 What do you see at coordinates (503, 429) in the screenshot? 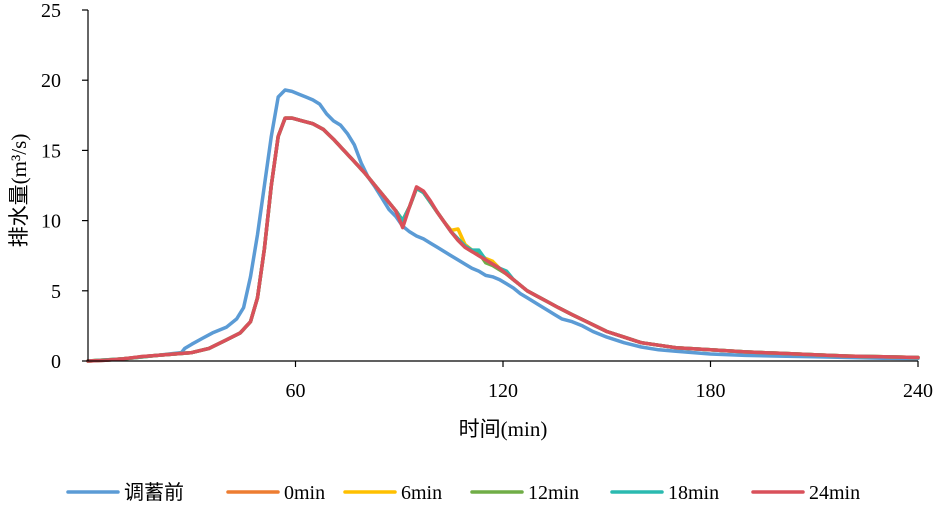
I see `x-axis-title: 时间(min)` at bounding box center [503, 429].